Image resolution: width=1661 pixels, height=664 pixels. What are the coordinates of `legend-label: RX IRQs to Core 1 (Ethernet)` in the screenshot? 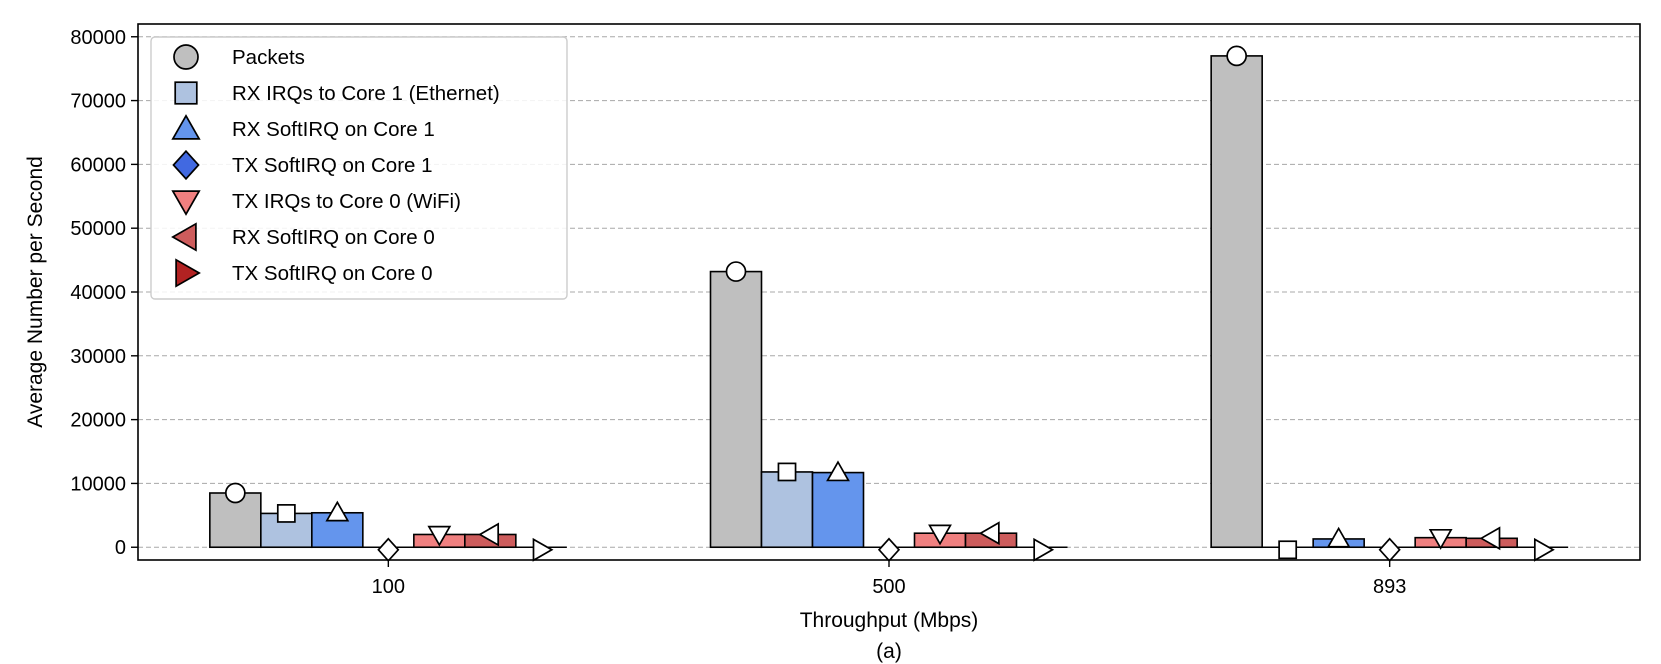 It's located at (366, 93).